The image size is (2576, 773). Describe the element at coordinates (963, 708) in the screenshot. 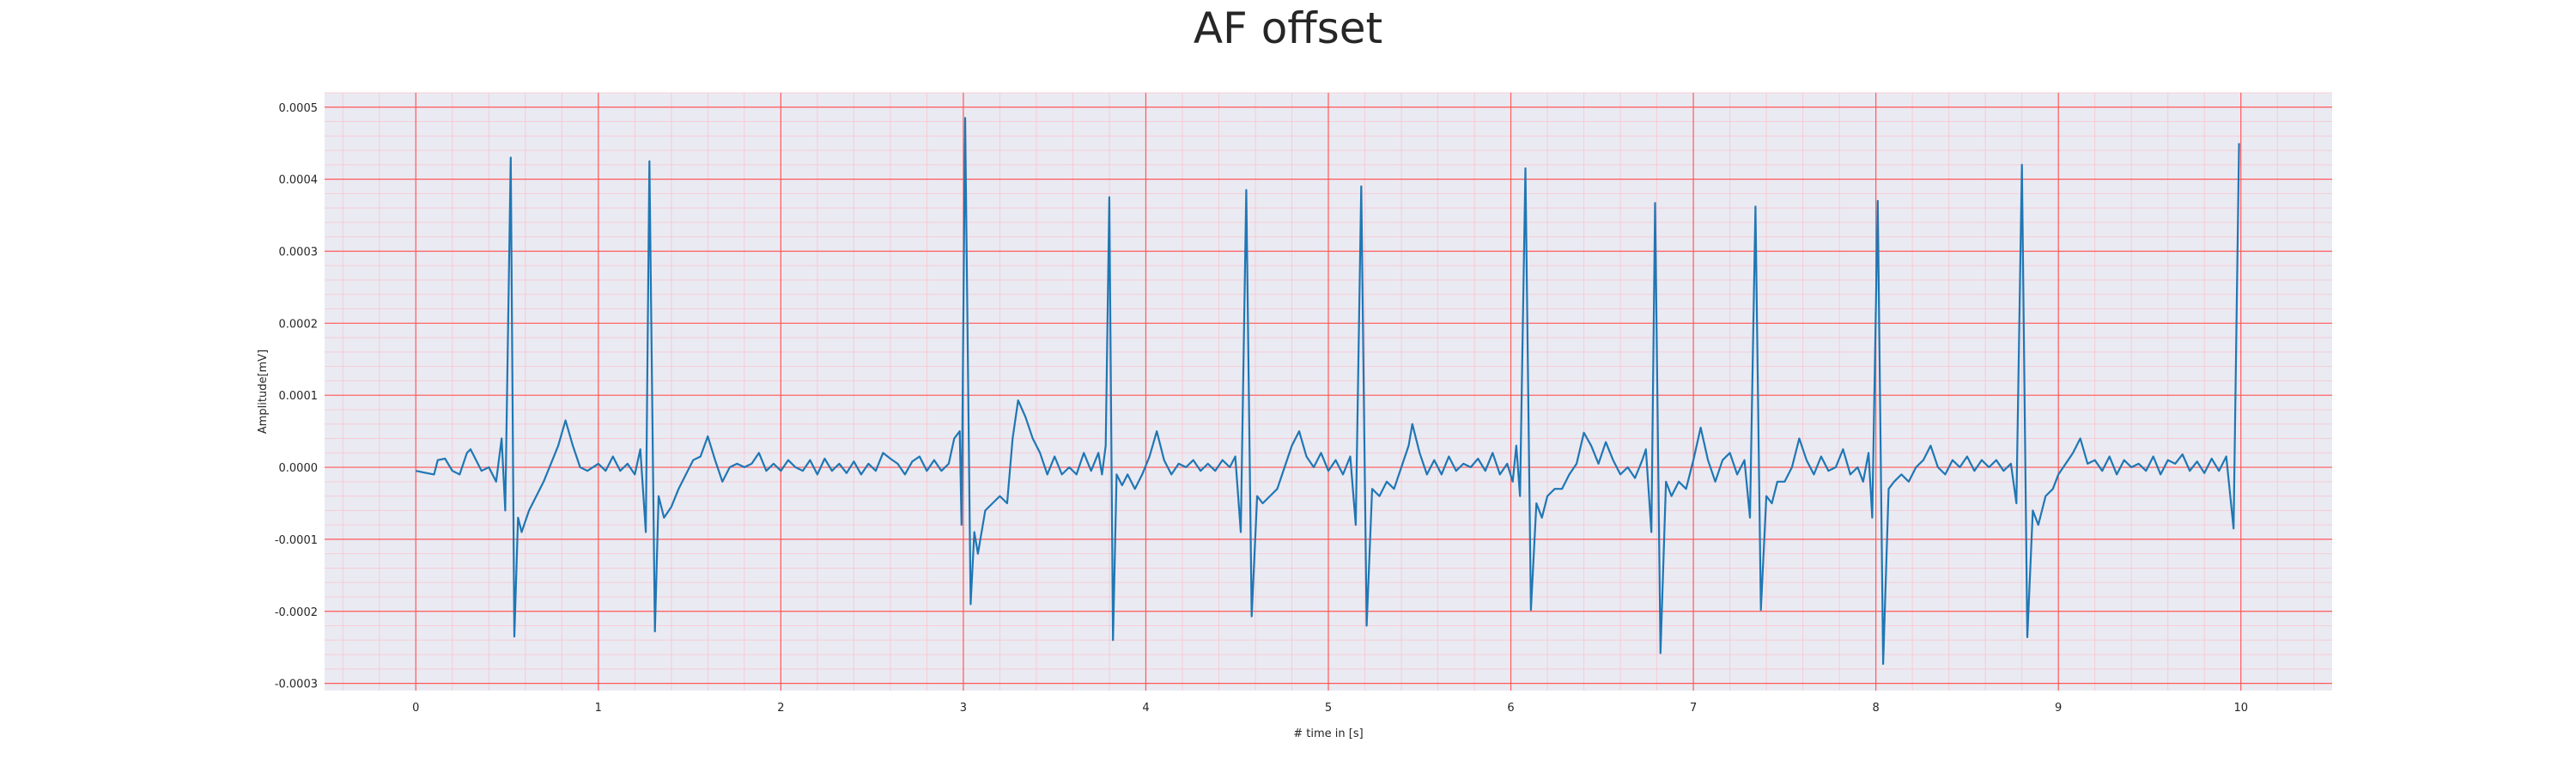

I see `x-tick-label: 3` at that location.